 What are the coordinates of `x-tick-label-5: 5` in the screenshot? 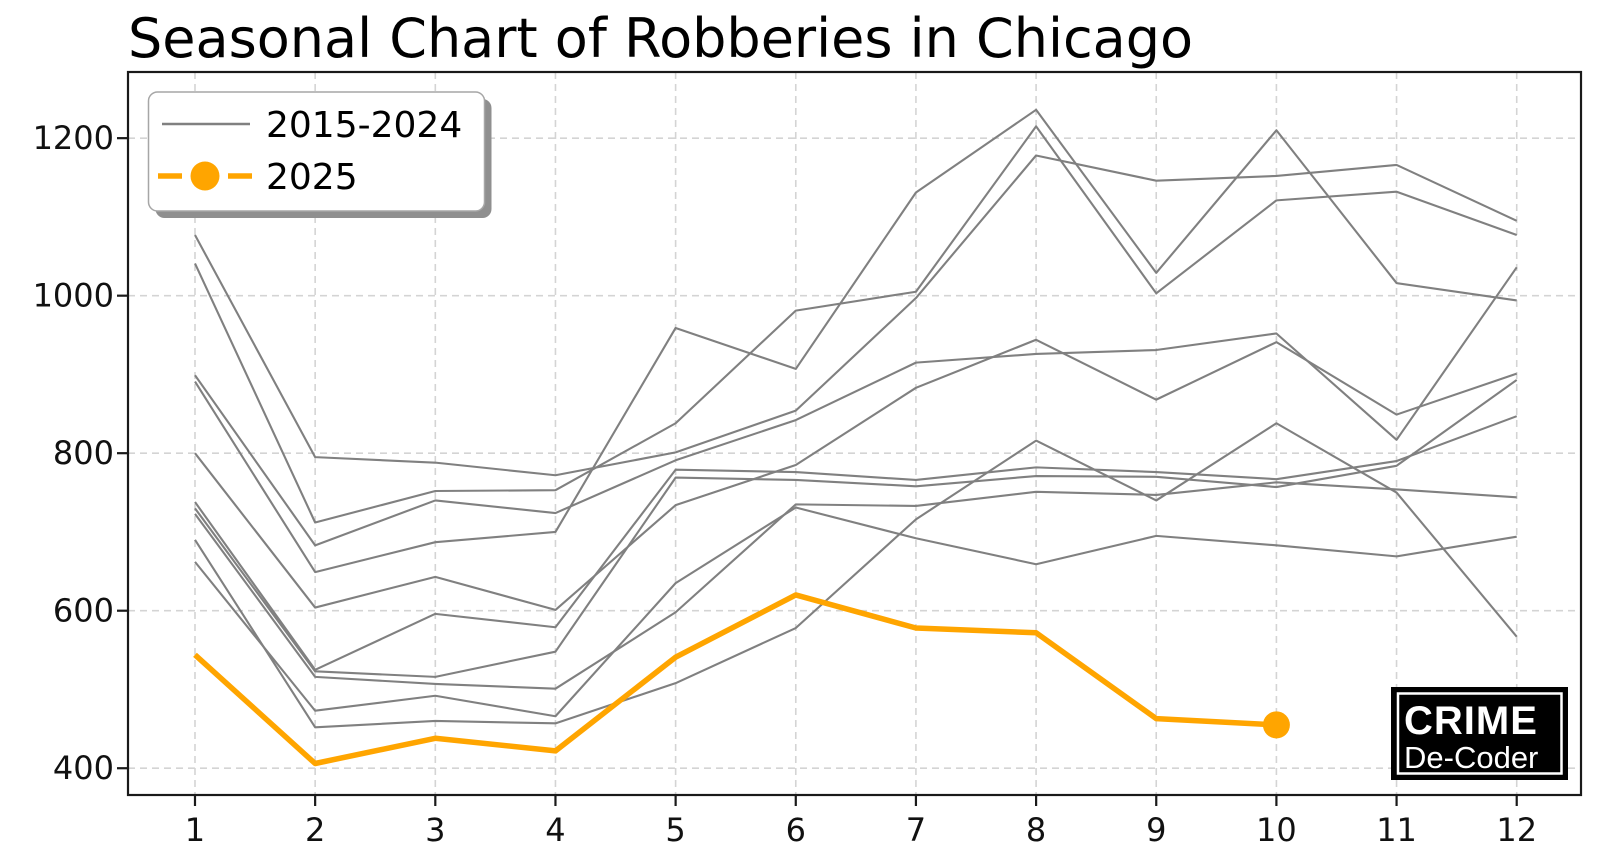 It's located at (675, 830).